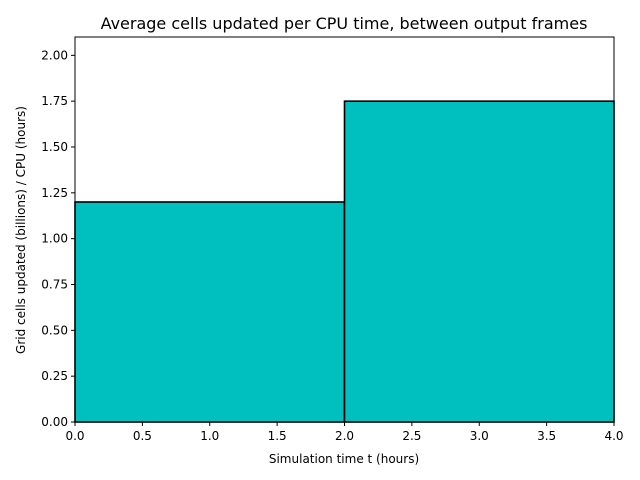 This screenshot has height=480, width=640. I want to click on x-tick-label: 0.5, so click(142, 436).